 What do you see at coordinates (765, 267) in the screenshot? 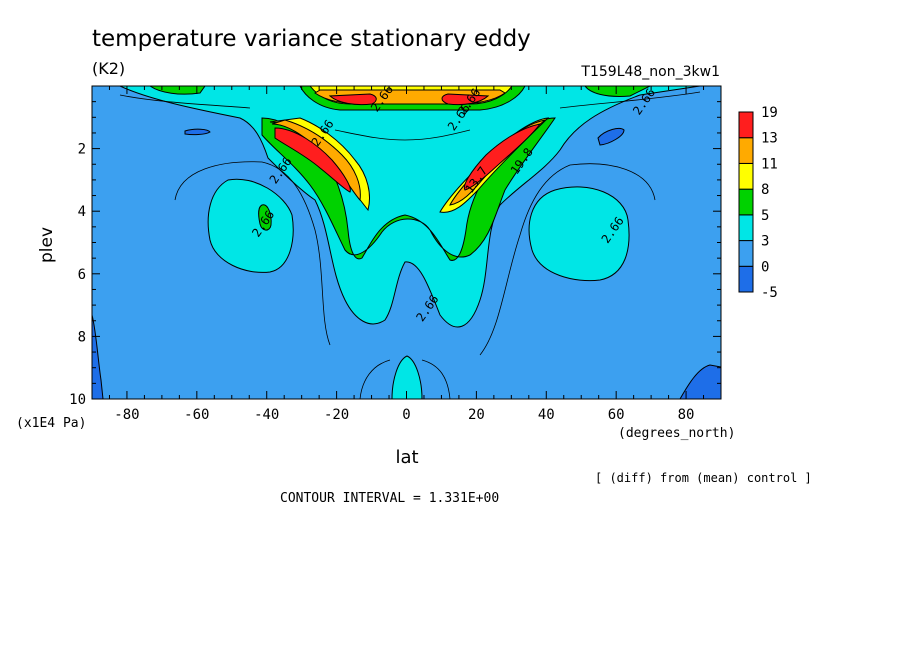
I see `colorbar-label: 0` at bounding box center [765, 267].